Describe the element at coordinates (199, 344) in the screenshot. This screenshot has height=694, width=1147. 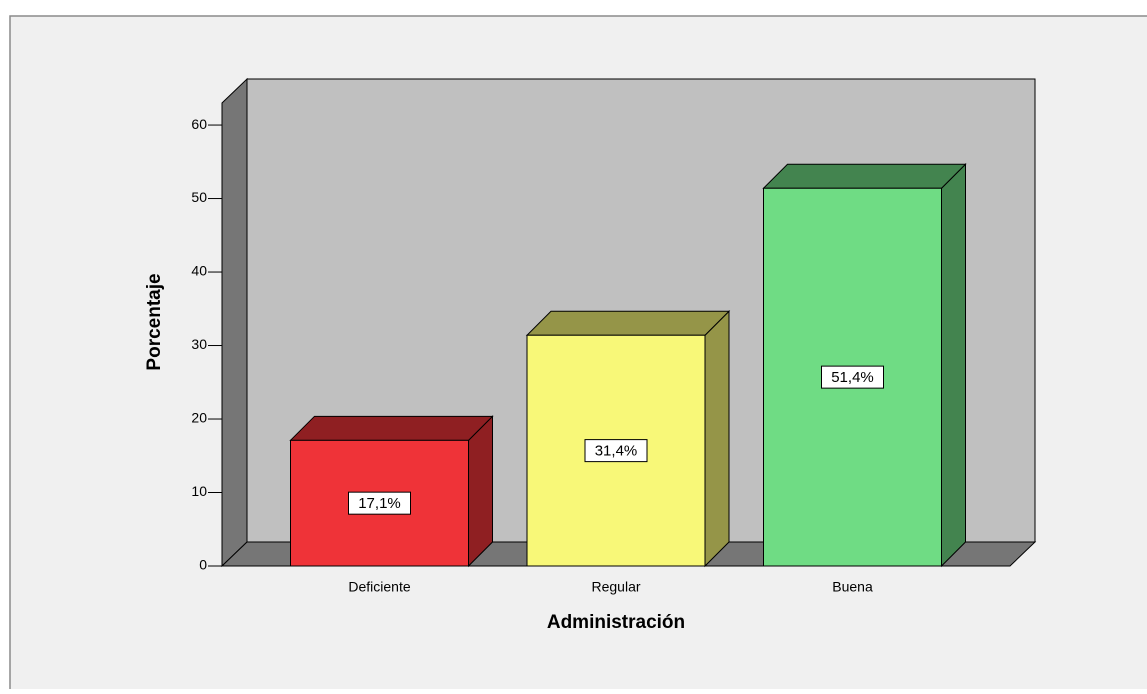
I see `y-tick-label: 30` at that location.